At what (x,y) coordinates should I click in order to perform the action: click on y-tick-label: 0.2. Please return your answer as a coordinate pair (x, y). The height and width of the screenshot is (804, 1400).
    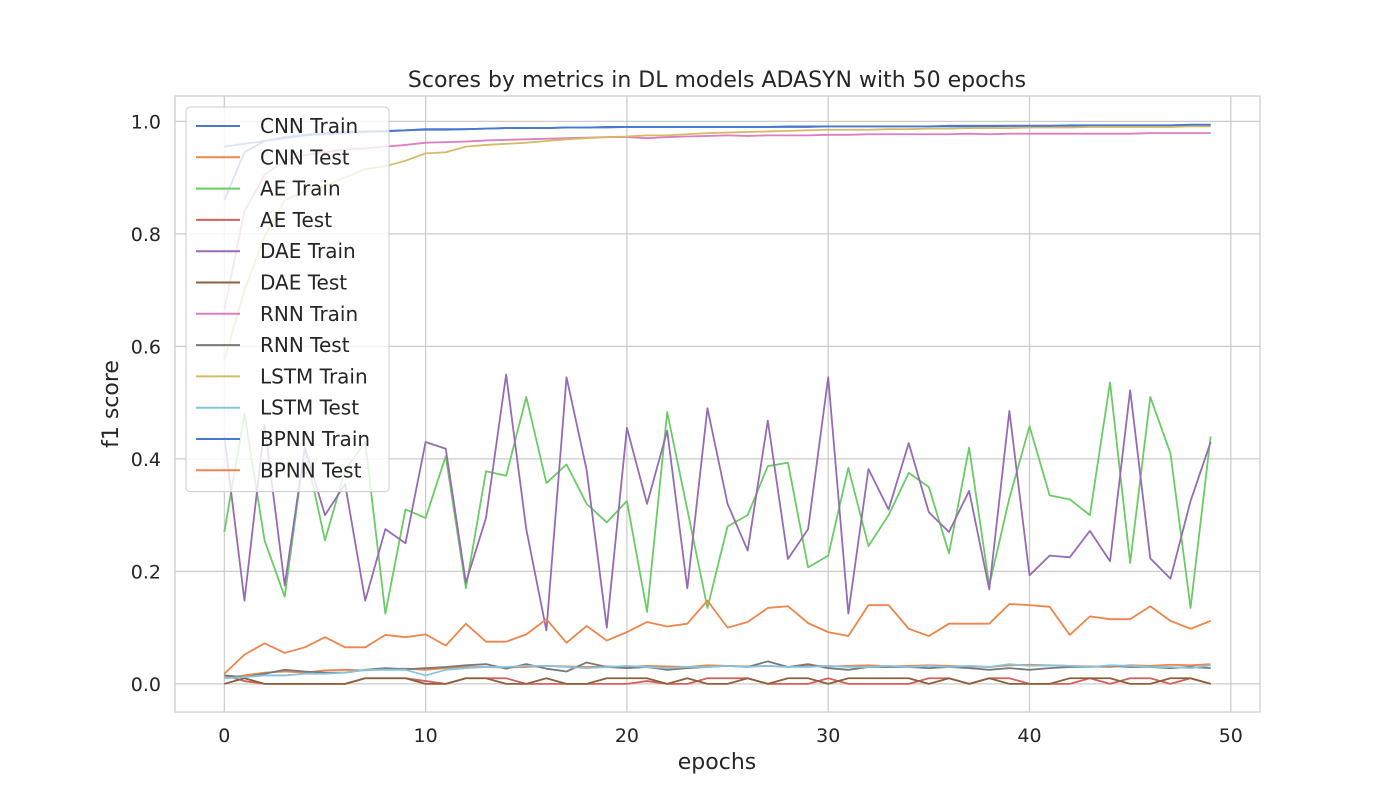
    Looking at the image, I should click on (146, 572).